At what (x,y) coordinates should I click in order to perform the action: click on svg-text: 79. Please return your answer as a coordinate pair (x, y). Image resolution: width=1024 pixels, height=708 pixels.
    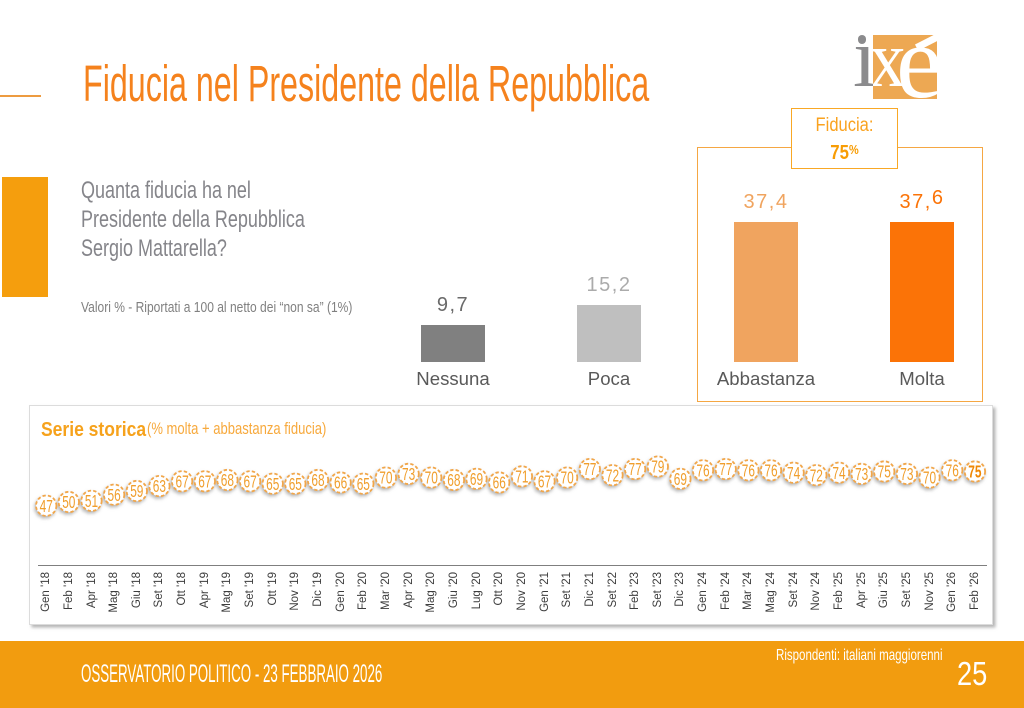
    Looking at the image, I should click on (657, 467).